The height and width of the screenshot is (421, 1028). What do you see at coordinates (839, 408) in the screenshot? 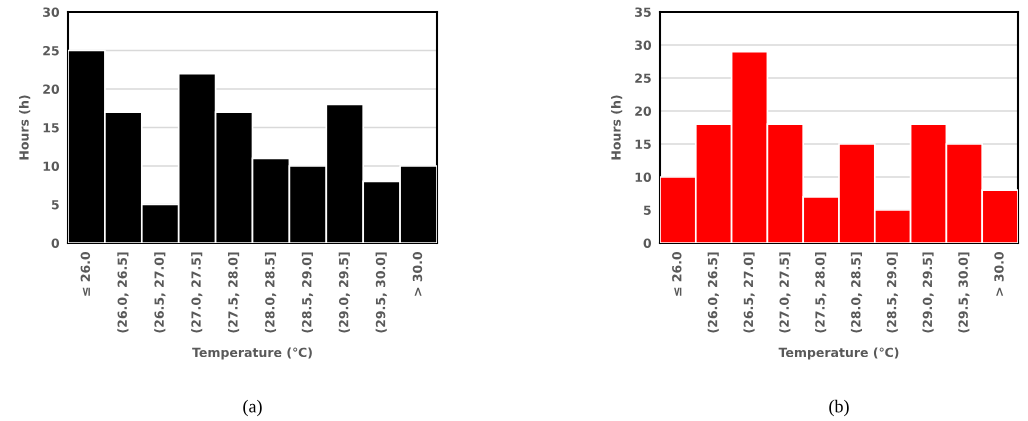
I see `text: (b)` at bounding box center [839, 408].